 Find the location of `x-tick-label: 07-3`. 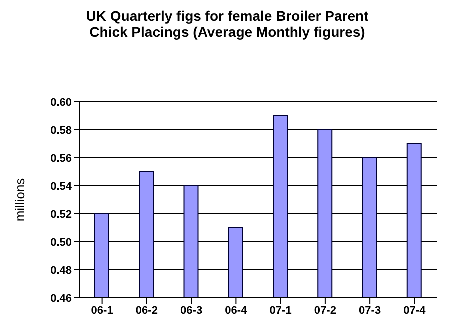

x-tick-label: 07-3 is located at coordinates (370, 310).